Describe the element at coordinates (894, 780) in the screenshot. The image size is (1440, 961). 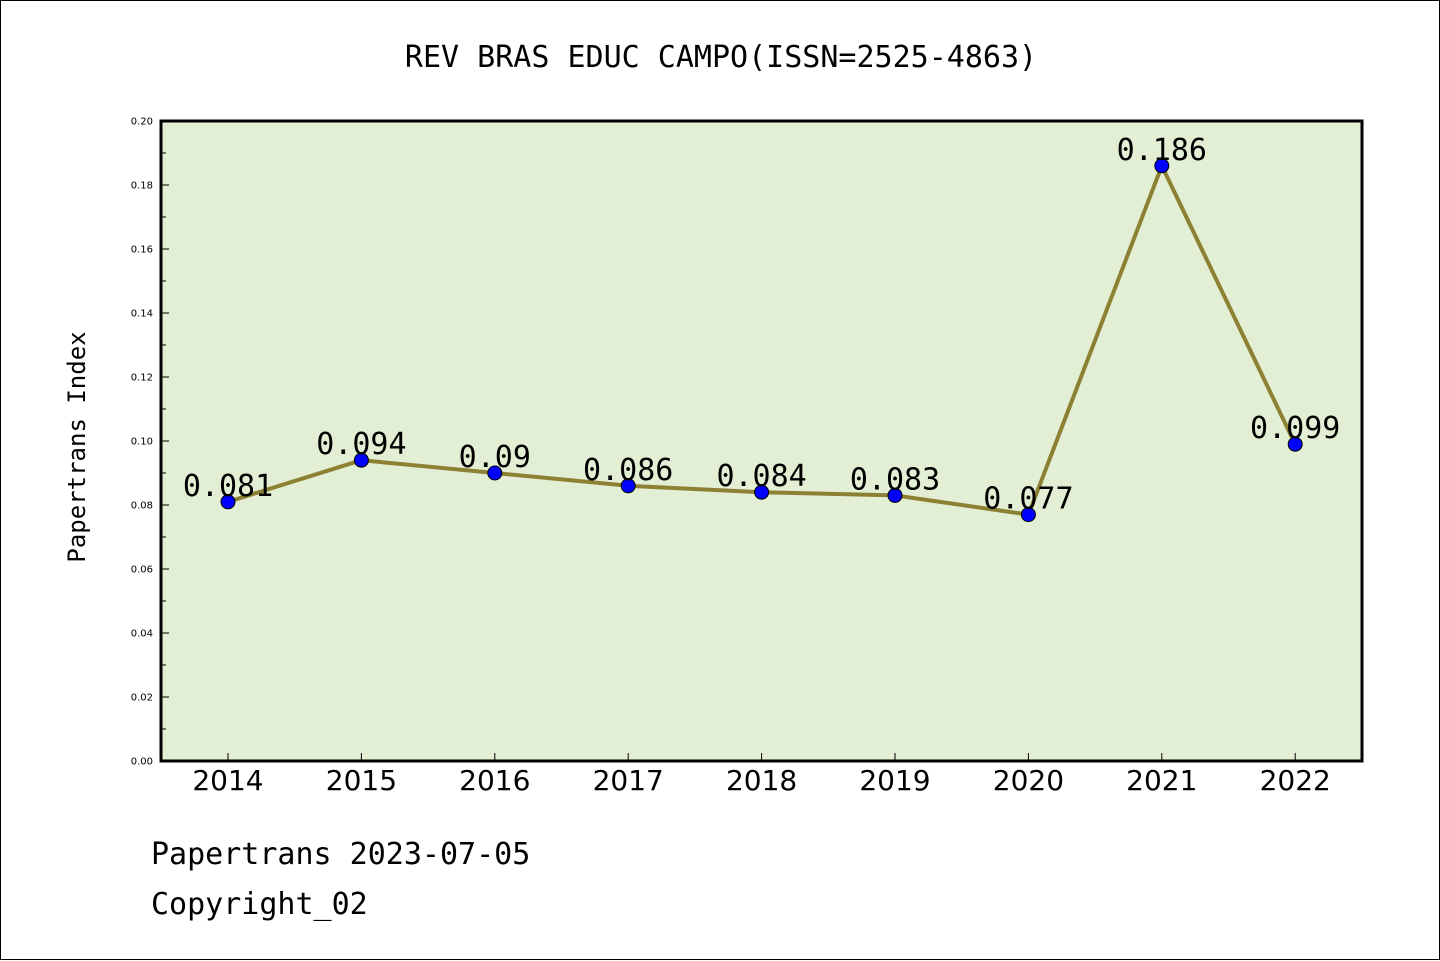
I see `x-tick-label: 2019` at that location.